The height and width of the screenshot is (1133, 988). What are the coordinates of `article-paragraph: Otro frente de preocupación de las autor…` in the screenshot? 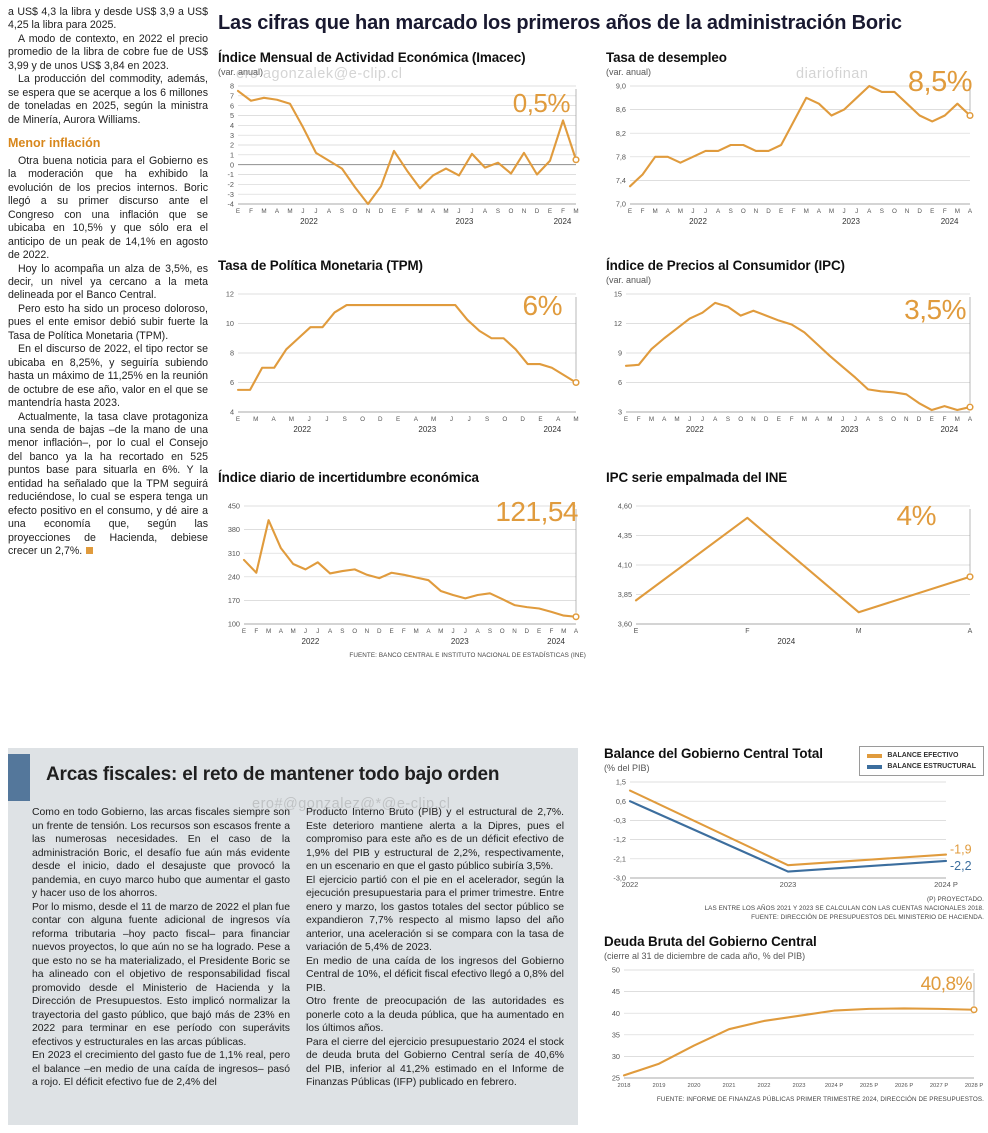 It's located at (435, 1015).